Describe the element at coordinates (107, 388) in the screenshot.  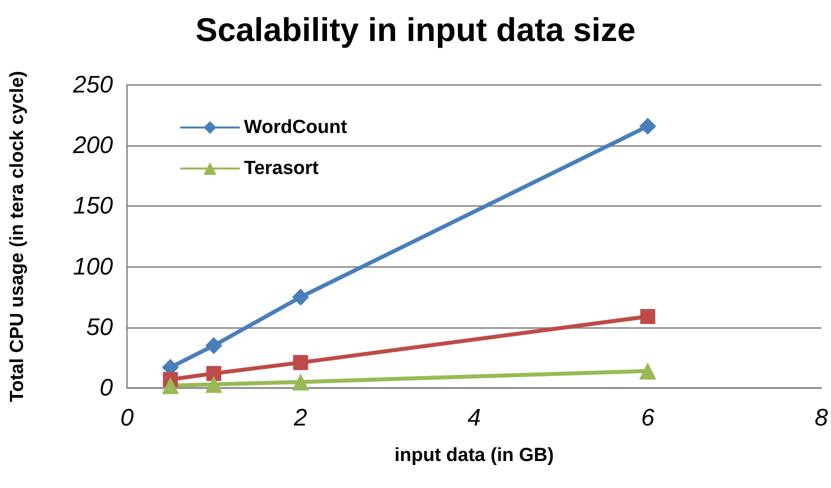
I see `y-tick-label: 0` at that location.